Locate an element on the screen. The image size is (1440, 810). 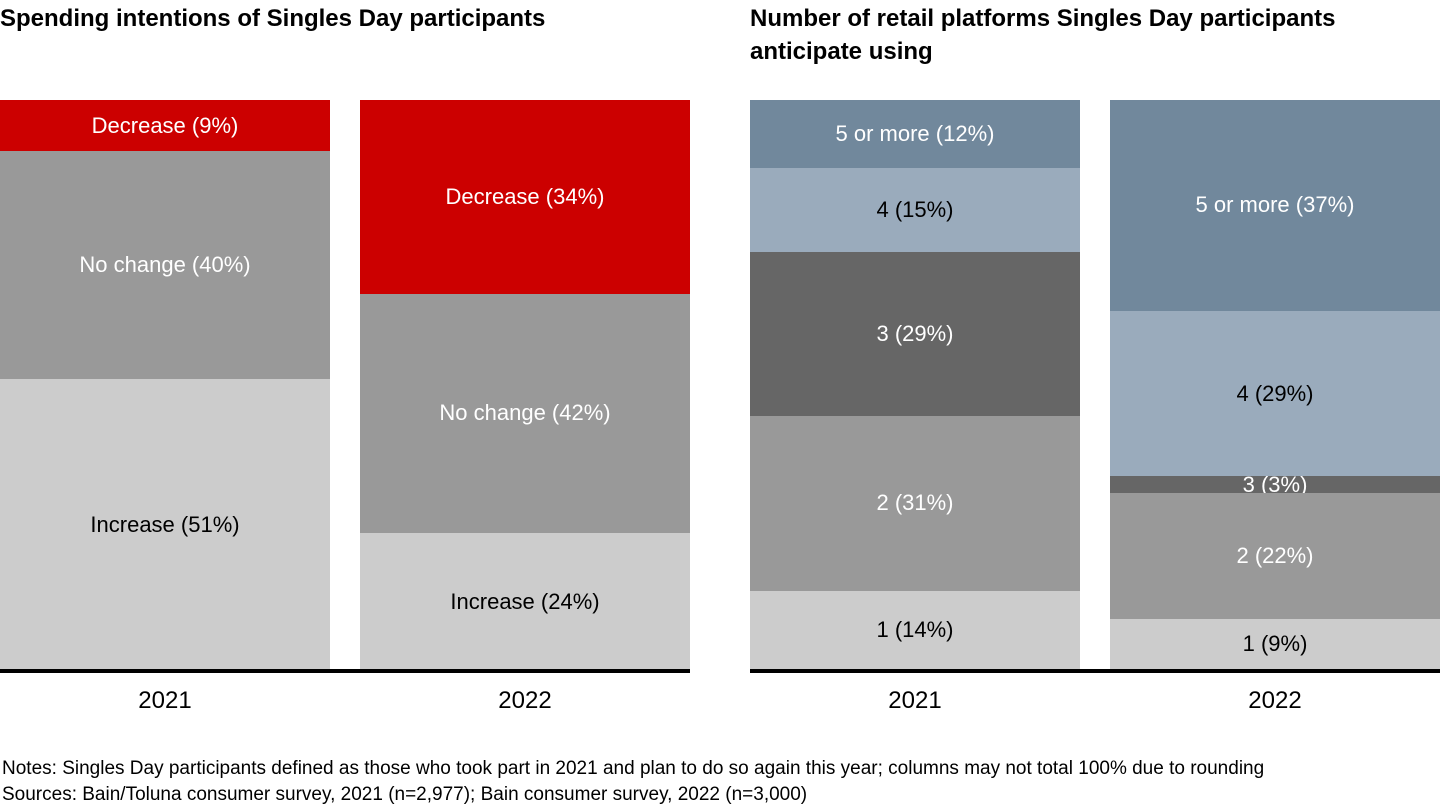
bar-segment-2022-no-change: No change (42%) is located at coordinates (525, 413).